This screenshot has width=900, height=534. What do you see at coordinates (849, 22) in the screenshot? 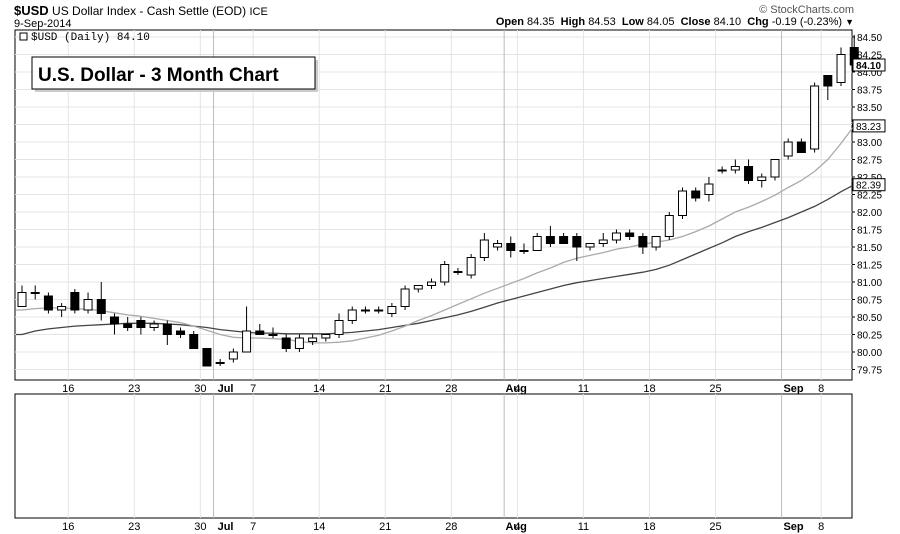
I see `chevron-down-icon: ▼` at bounding box center [849, 22].